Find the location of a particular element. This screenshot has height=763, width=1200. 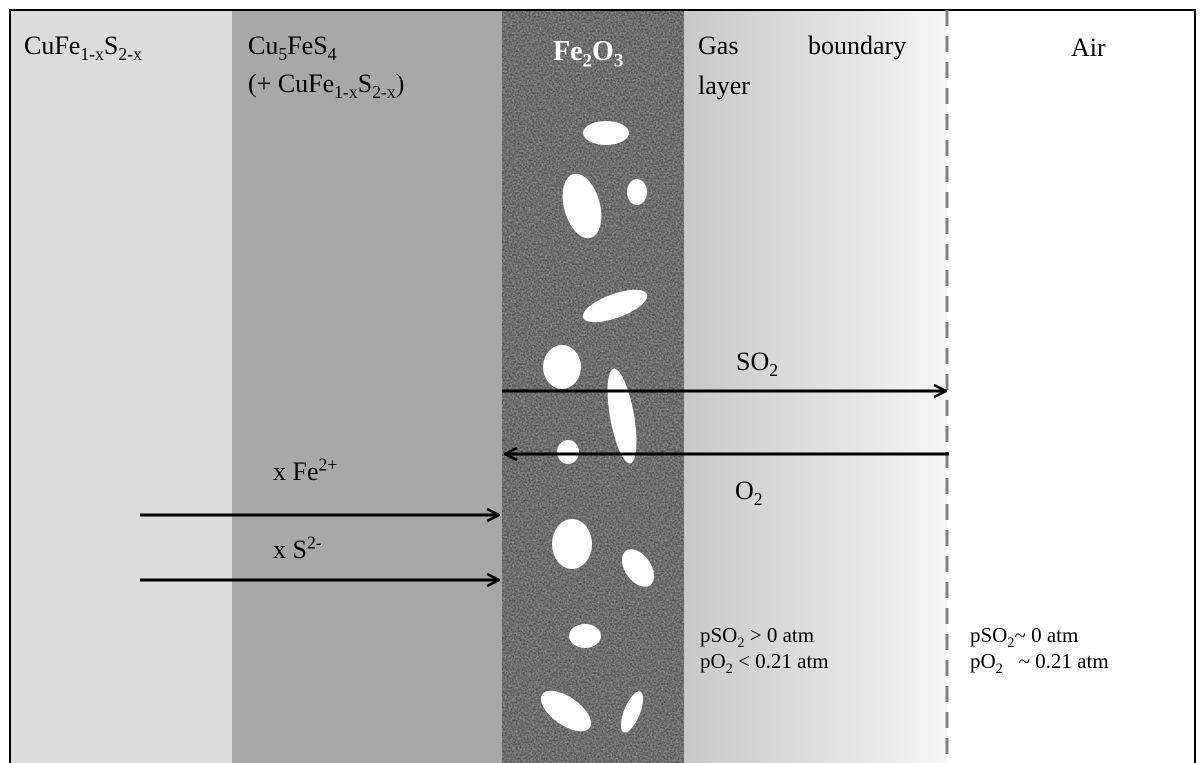

hematite-label: Fe2O3 is located at coordinates (588, 54).